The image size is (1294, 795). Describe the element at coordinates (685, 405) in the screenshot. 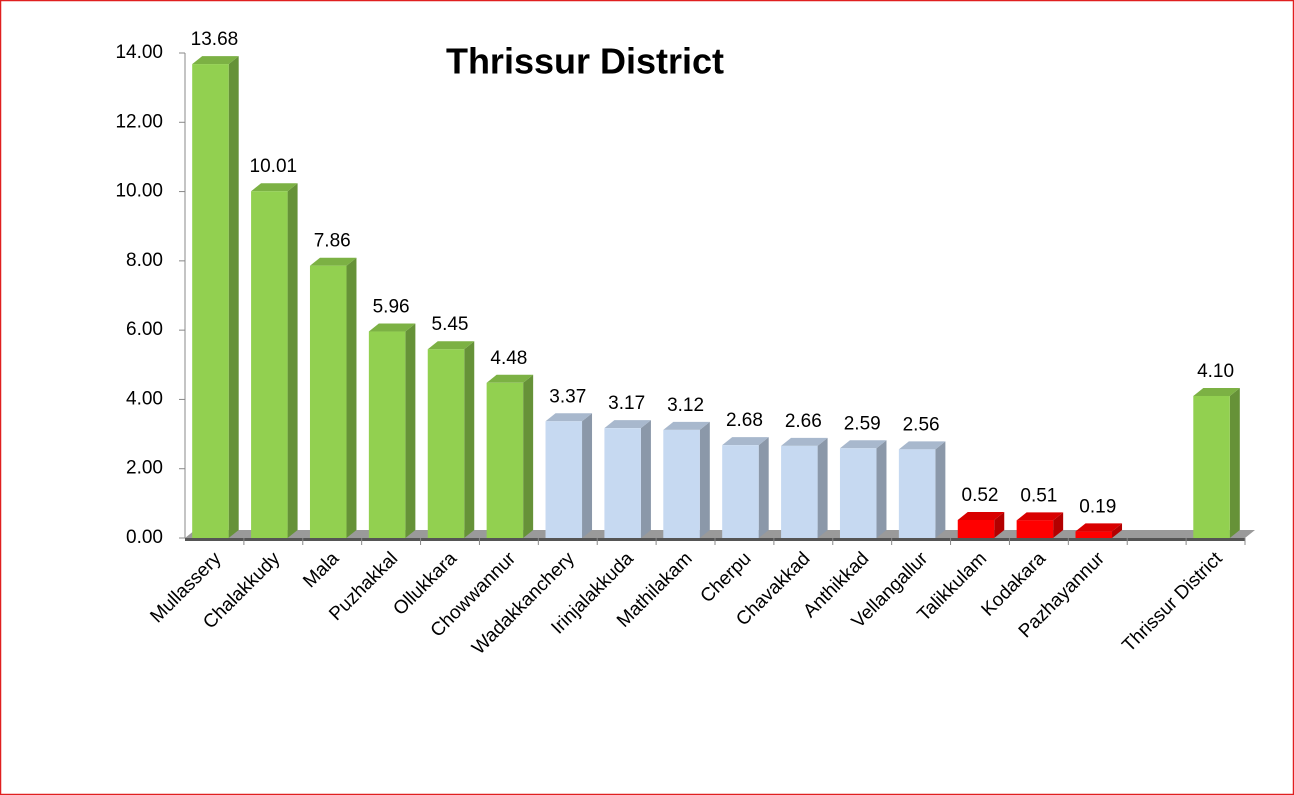

I see `value-label: 3.12` at that location.